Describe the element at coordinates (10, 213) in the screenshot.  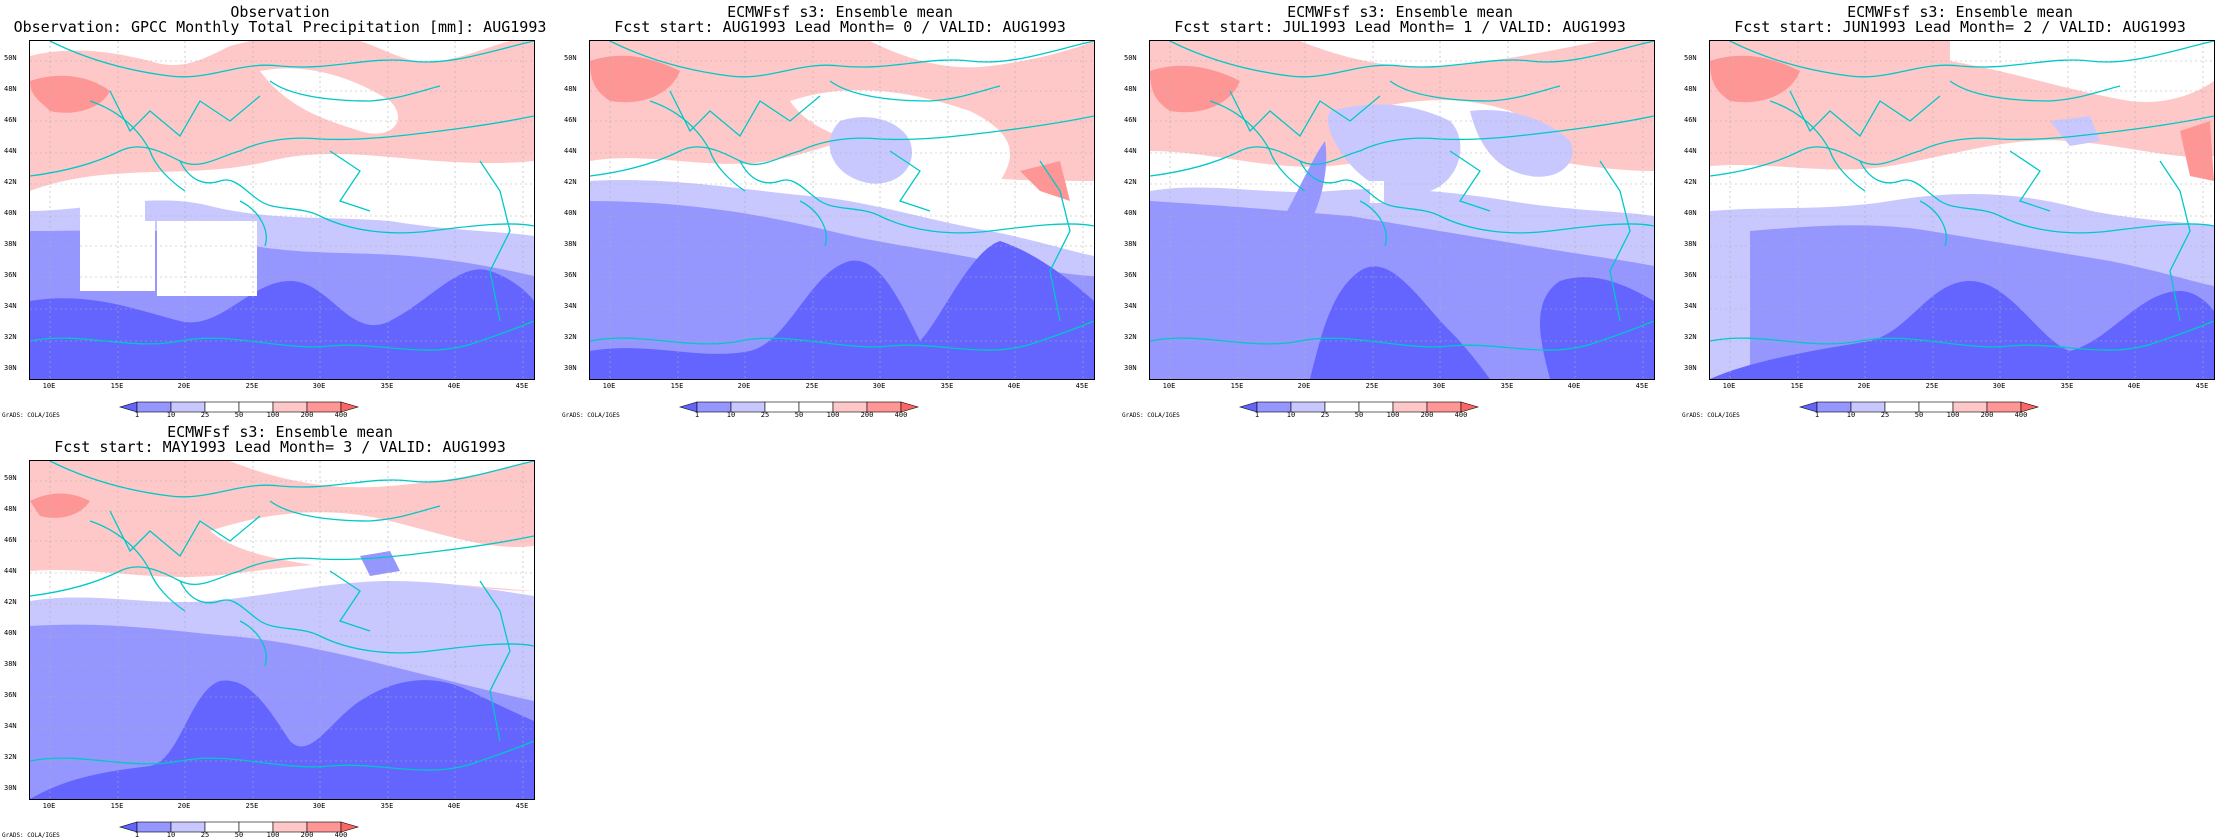
I see `lat-label: 40N` at that location.